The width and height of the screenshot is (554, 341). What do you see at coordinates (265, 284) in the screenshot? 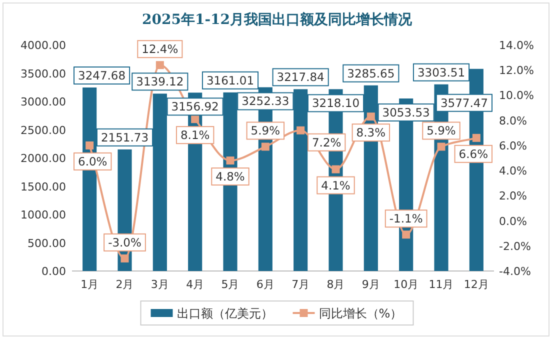
I see `x-tick-label: 6月` at bounding box center [265, 284].